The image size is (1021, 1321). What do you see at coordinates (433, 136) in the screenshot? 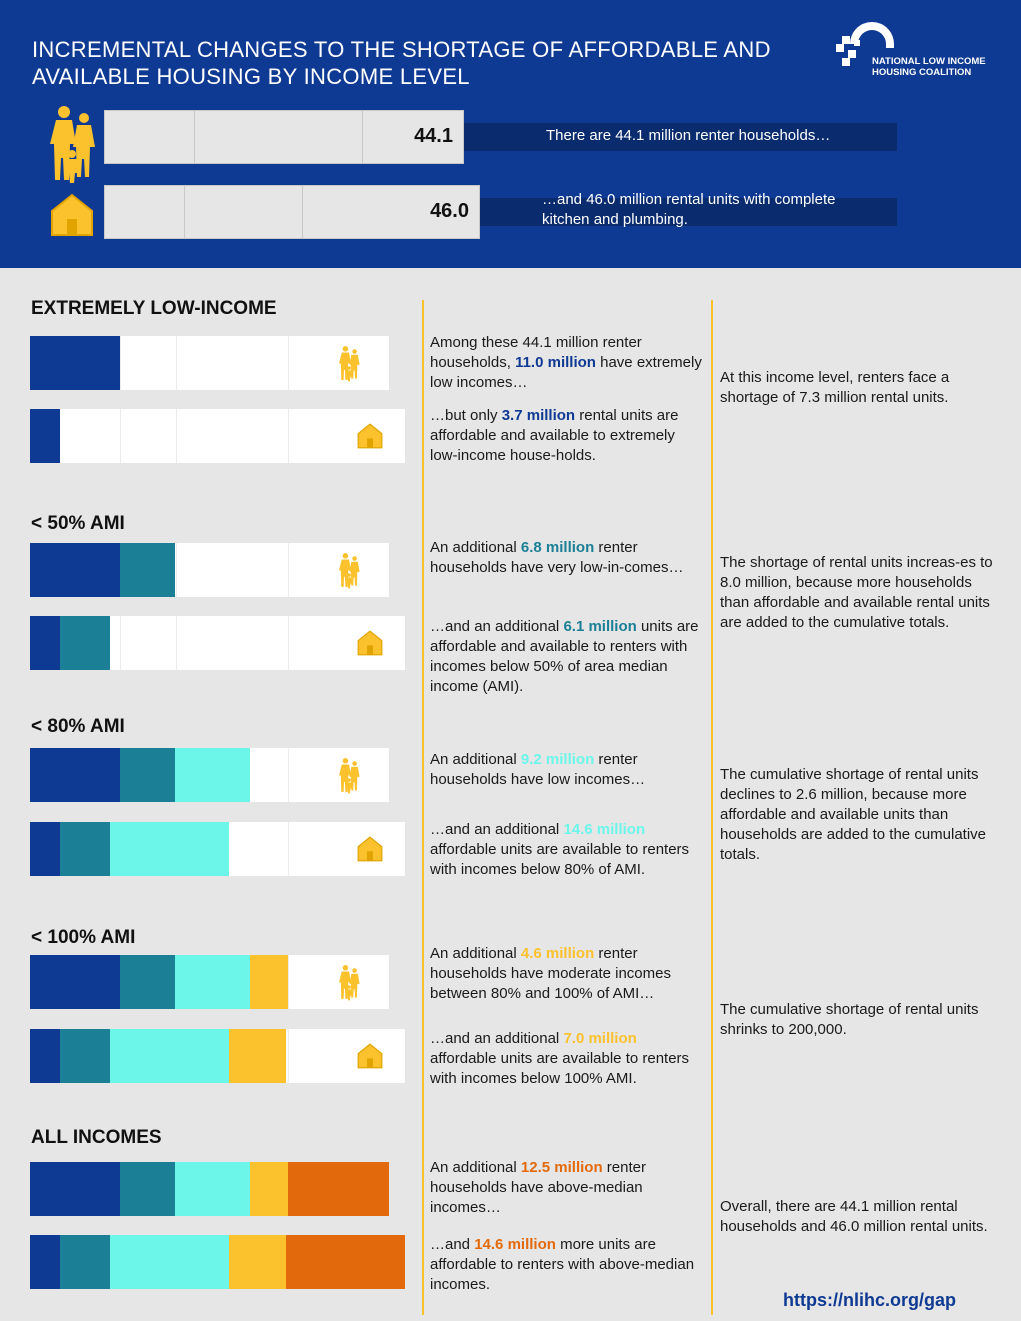
I see `households-total-value: 44.1` at bounding box center [433, 136].